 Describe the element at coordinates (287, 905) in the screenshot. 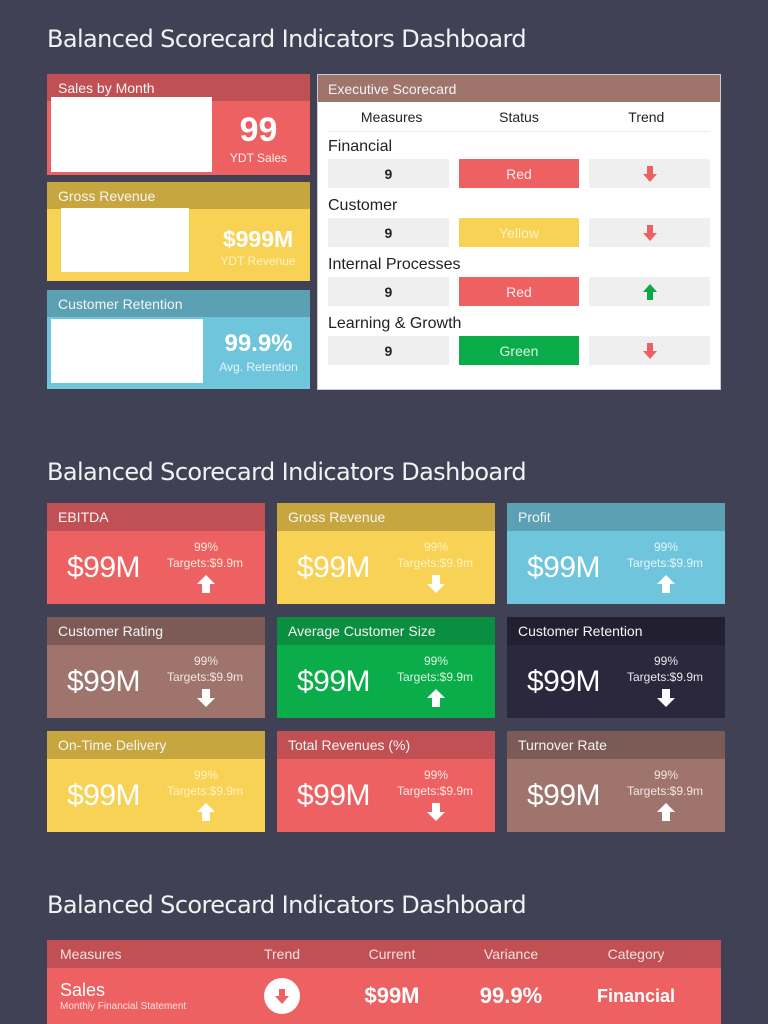

I see `section-title-3: Balanced Scorecard Indicators Dashboard` at that location.